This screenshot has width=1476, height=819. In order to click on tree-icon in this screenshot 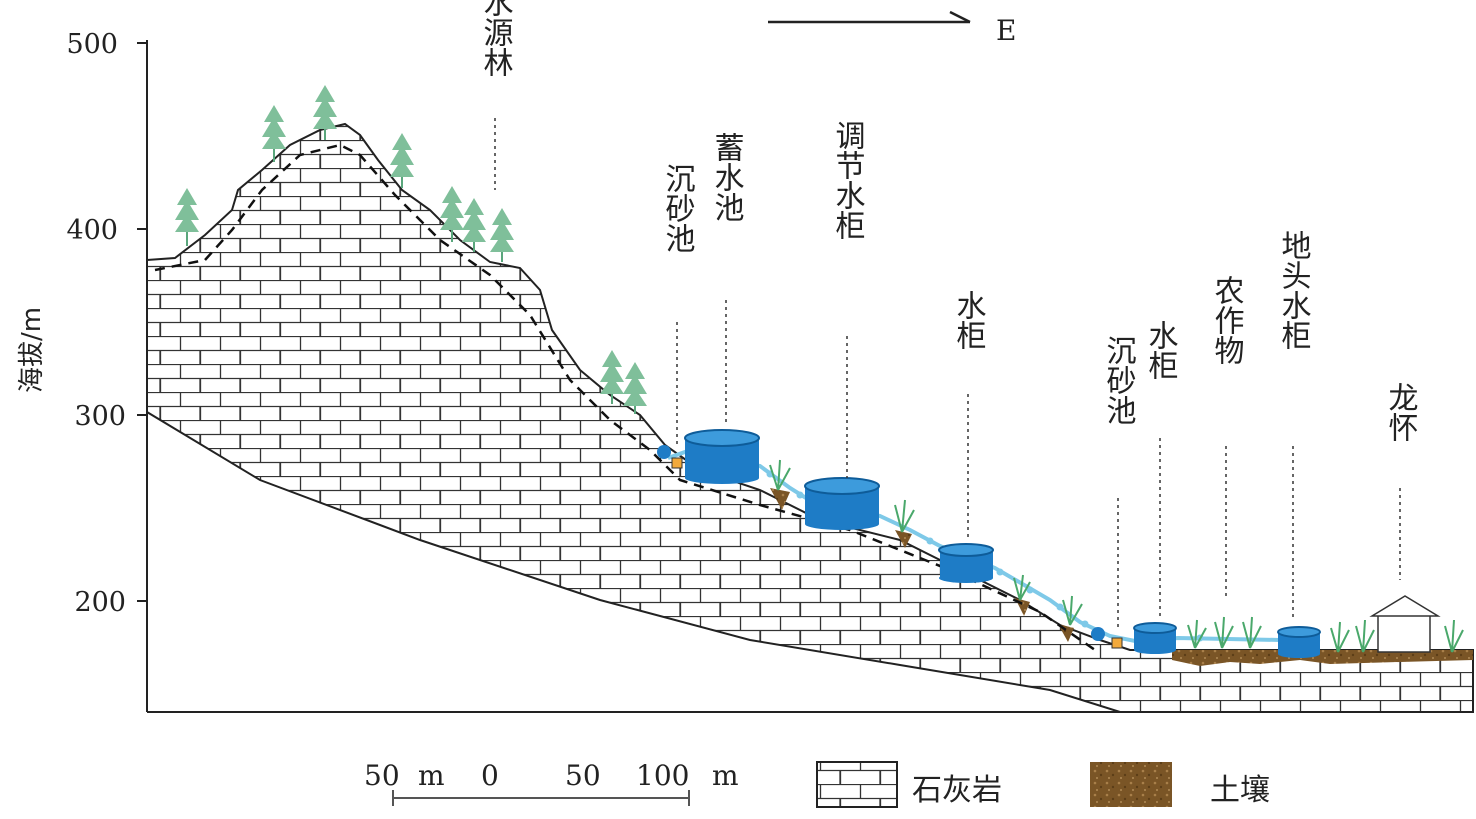, I will do `click(411, 245)`.